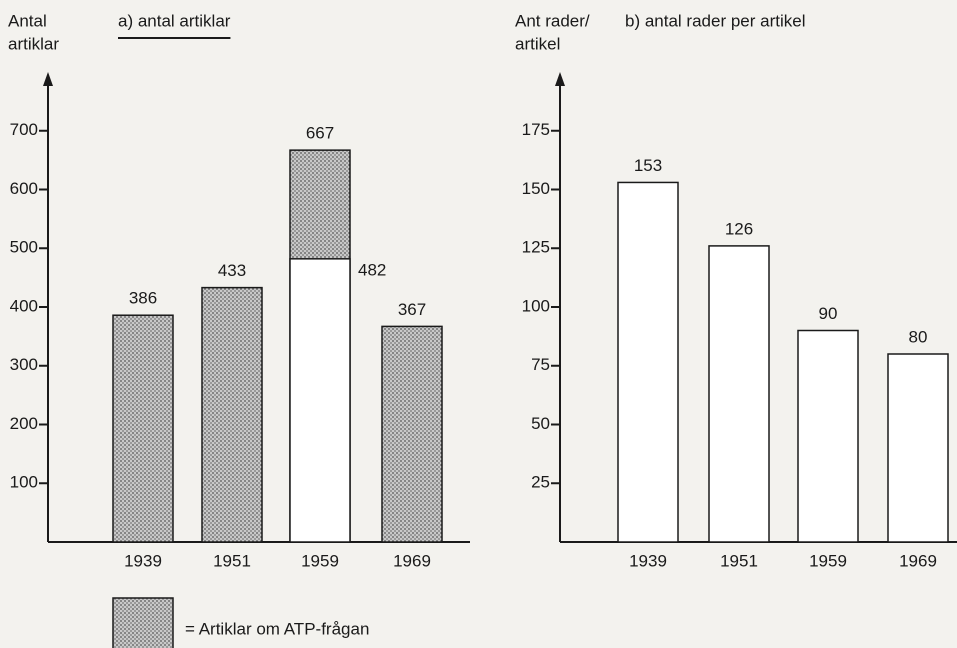  I want to click on legend-swatch, so click(143, 622).